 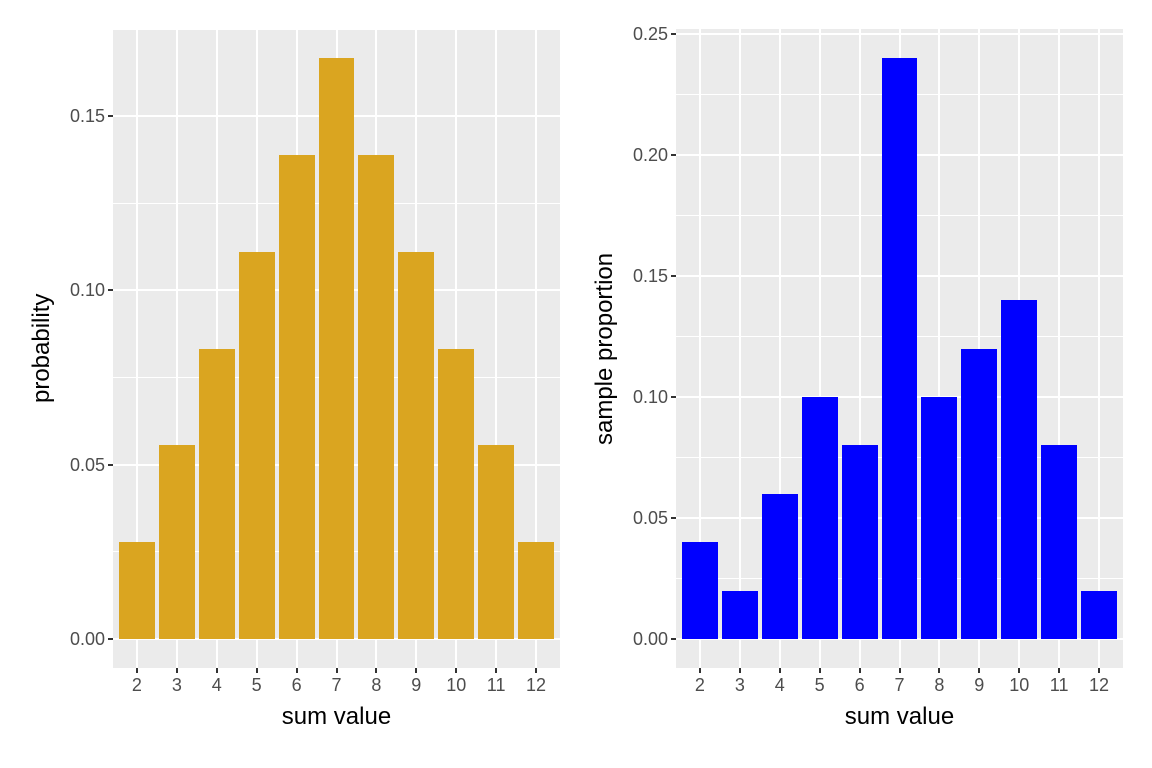 What do you see at coordinates (216, 685) in the screenshot?
I see `x-axis-tick-label: 4` at bounding box center [216, 685].